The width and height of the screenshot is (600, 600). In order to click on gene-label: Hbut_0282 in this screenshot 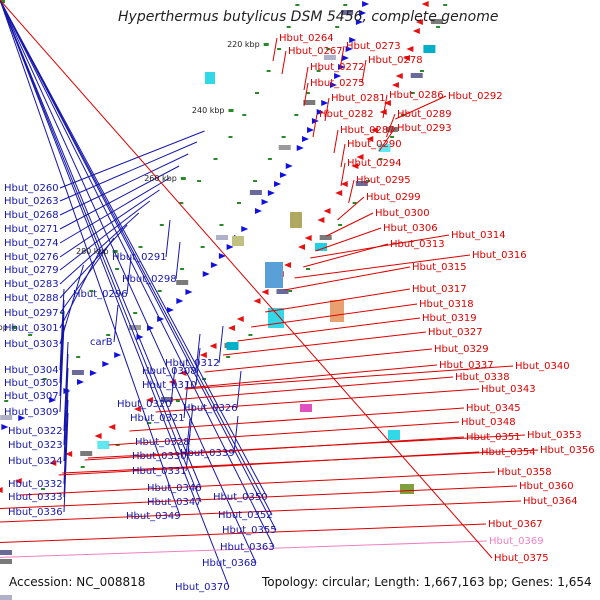, I will do `click(346, 114)`.